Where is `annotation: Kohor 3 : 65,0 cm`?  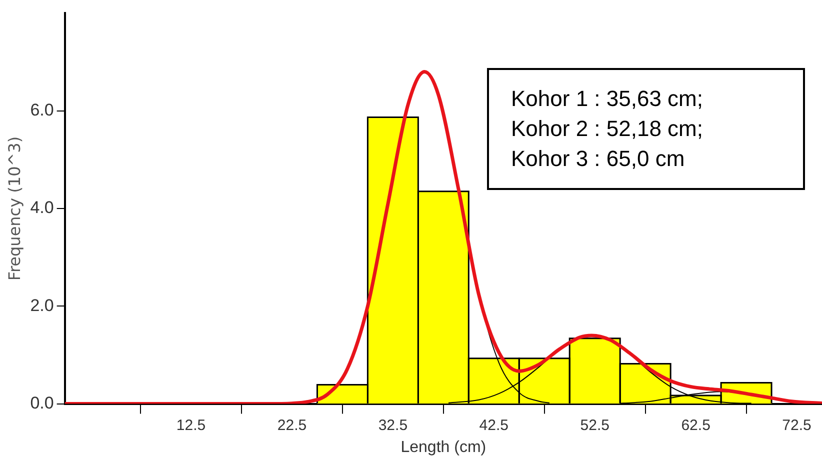 annotation: Kohor 3 : 65,0 cm is located at coordinates (598, 159).